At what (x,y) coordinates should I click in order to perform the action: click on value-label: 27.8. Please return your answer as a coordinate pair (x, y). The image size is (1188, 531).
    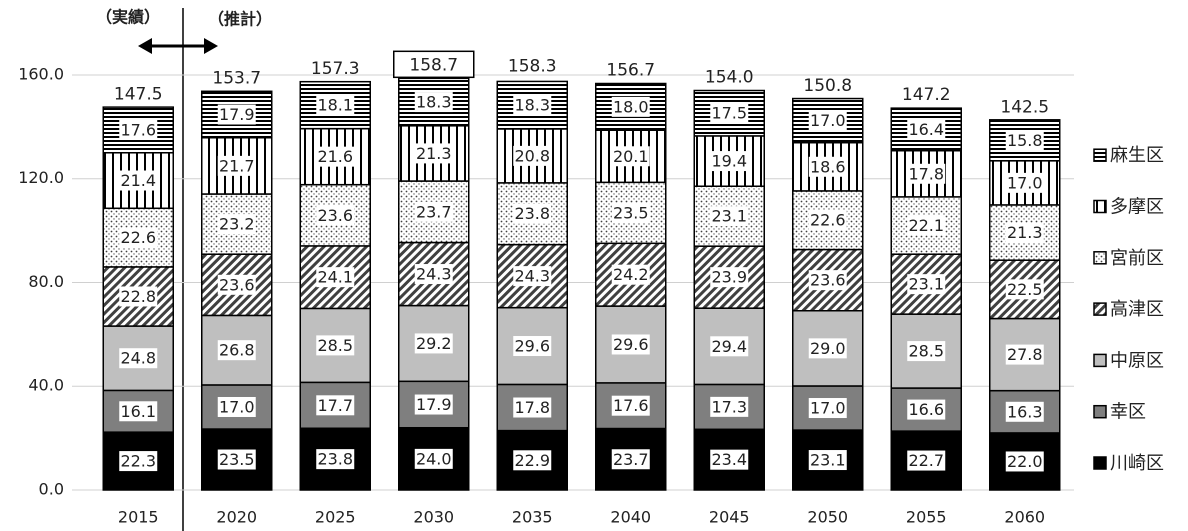
    Looking at the image, I should click on (1025, 354).